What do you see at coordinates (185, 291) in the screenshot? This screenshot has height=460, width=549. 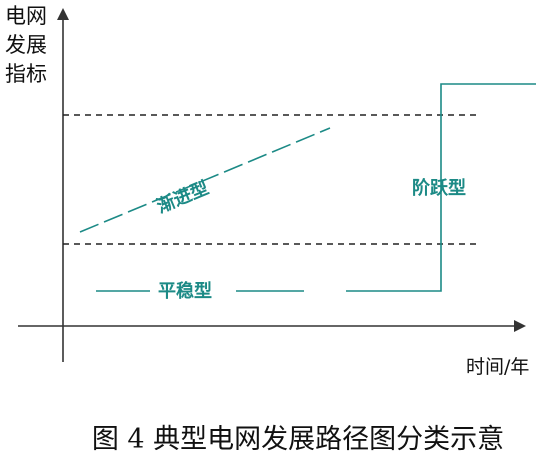 I see `stable-path-label: 平稳型` at bounding box center [185, 291].